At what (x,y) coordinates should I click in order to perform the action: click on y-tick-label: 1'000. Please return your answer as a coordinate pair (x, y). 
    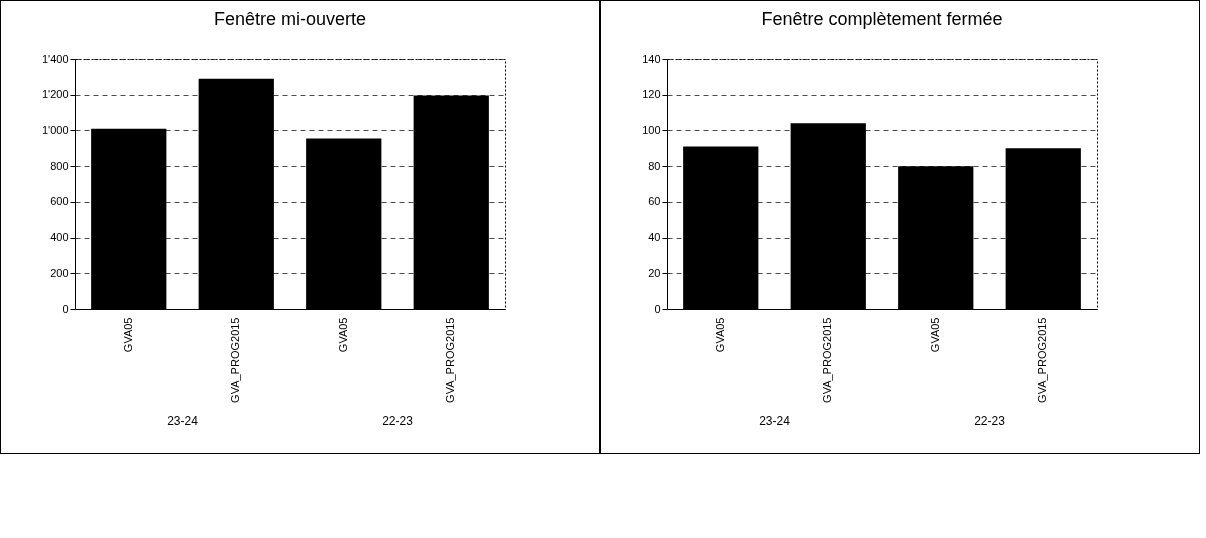
    Looking at the image, I should click on (55, 129).